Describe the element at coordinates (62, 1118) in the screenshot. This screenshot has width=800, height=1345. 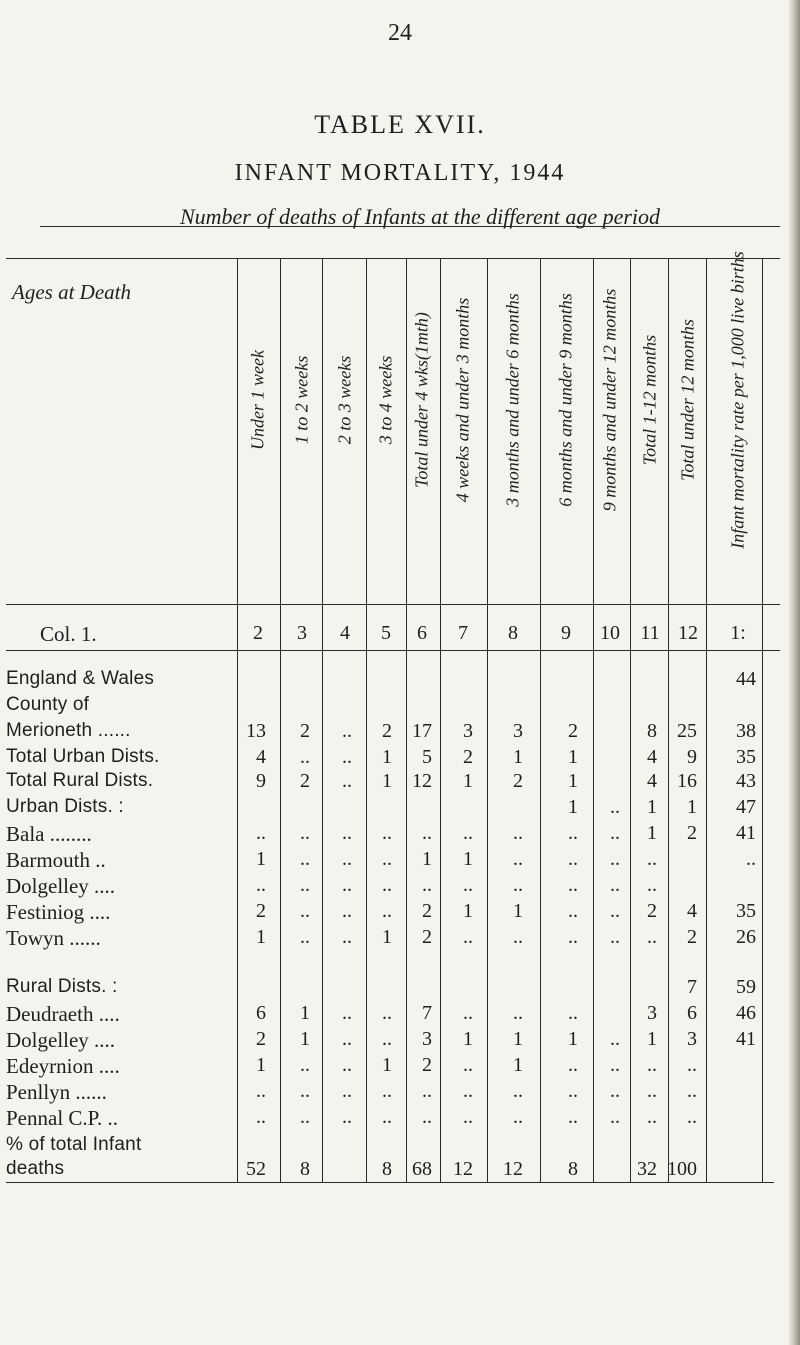
I see `row-label: Pennal C.P. ..` at that location.